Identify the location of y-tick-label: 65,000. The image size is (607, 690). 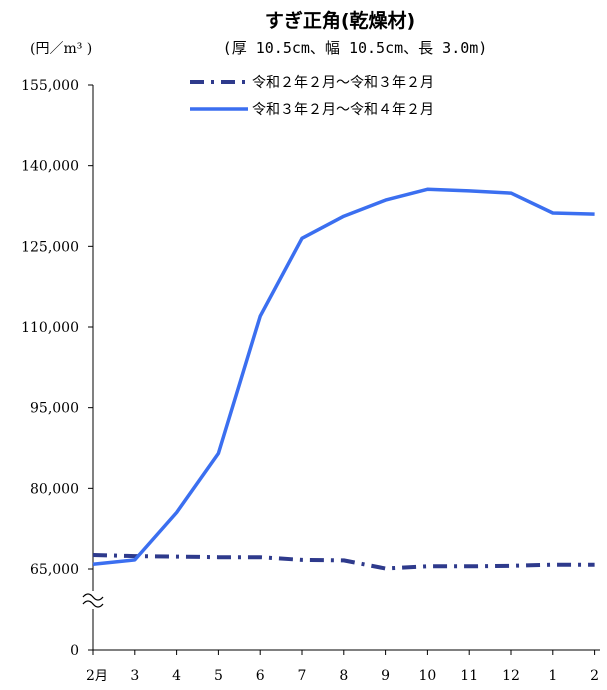
(54, 570).